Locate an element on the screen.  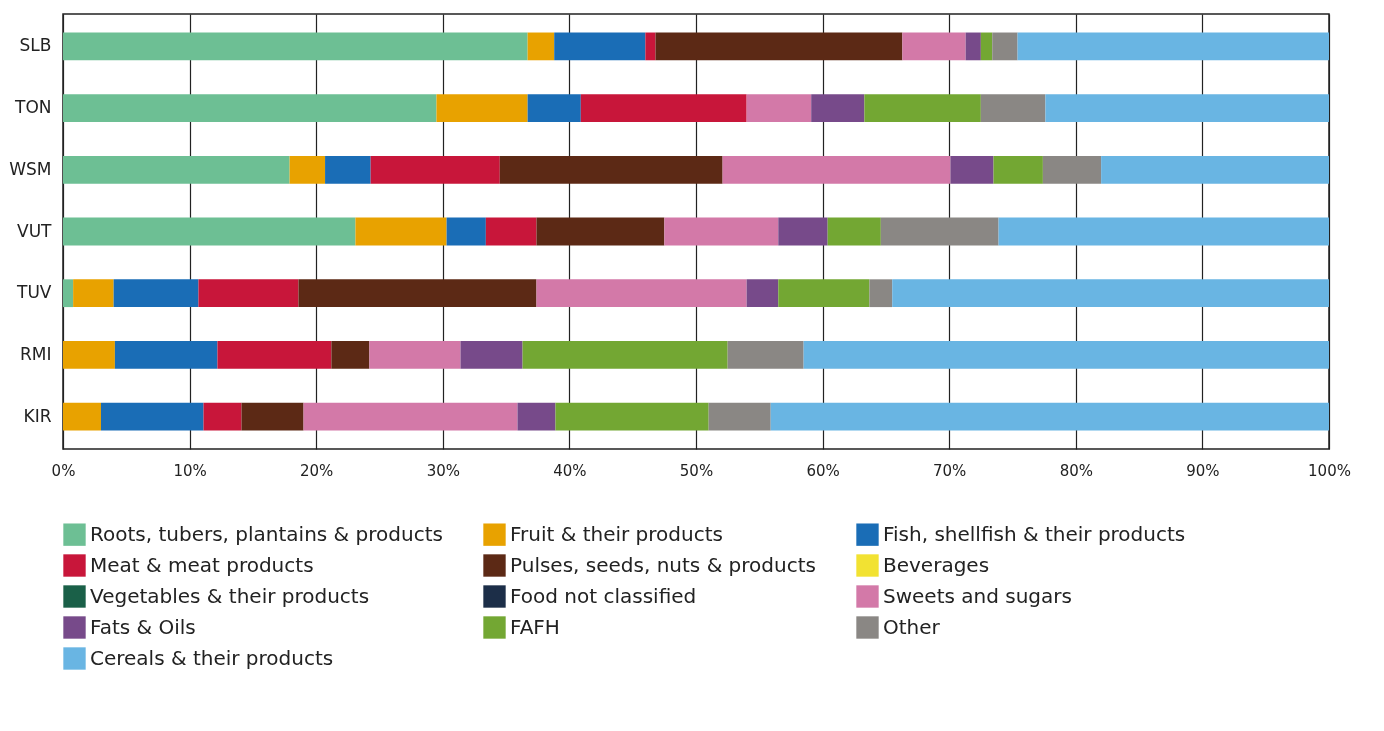
y-tick-label: TUV is located at coordinates (34, 292).